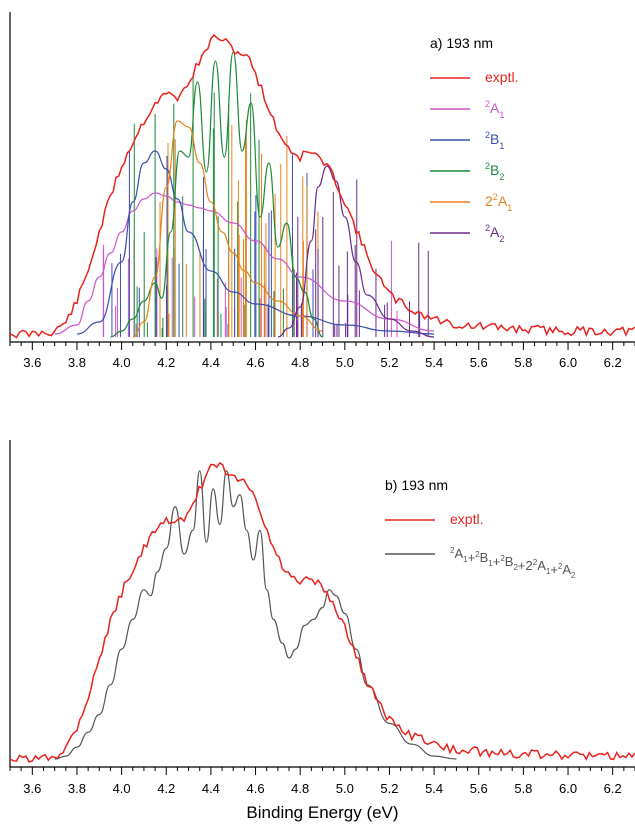 This screenshot has height=831, width=635. I want to click on legend-label: 2A2, so click(494, 233).